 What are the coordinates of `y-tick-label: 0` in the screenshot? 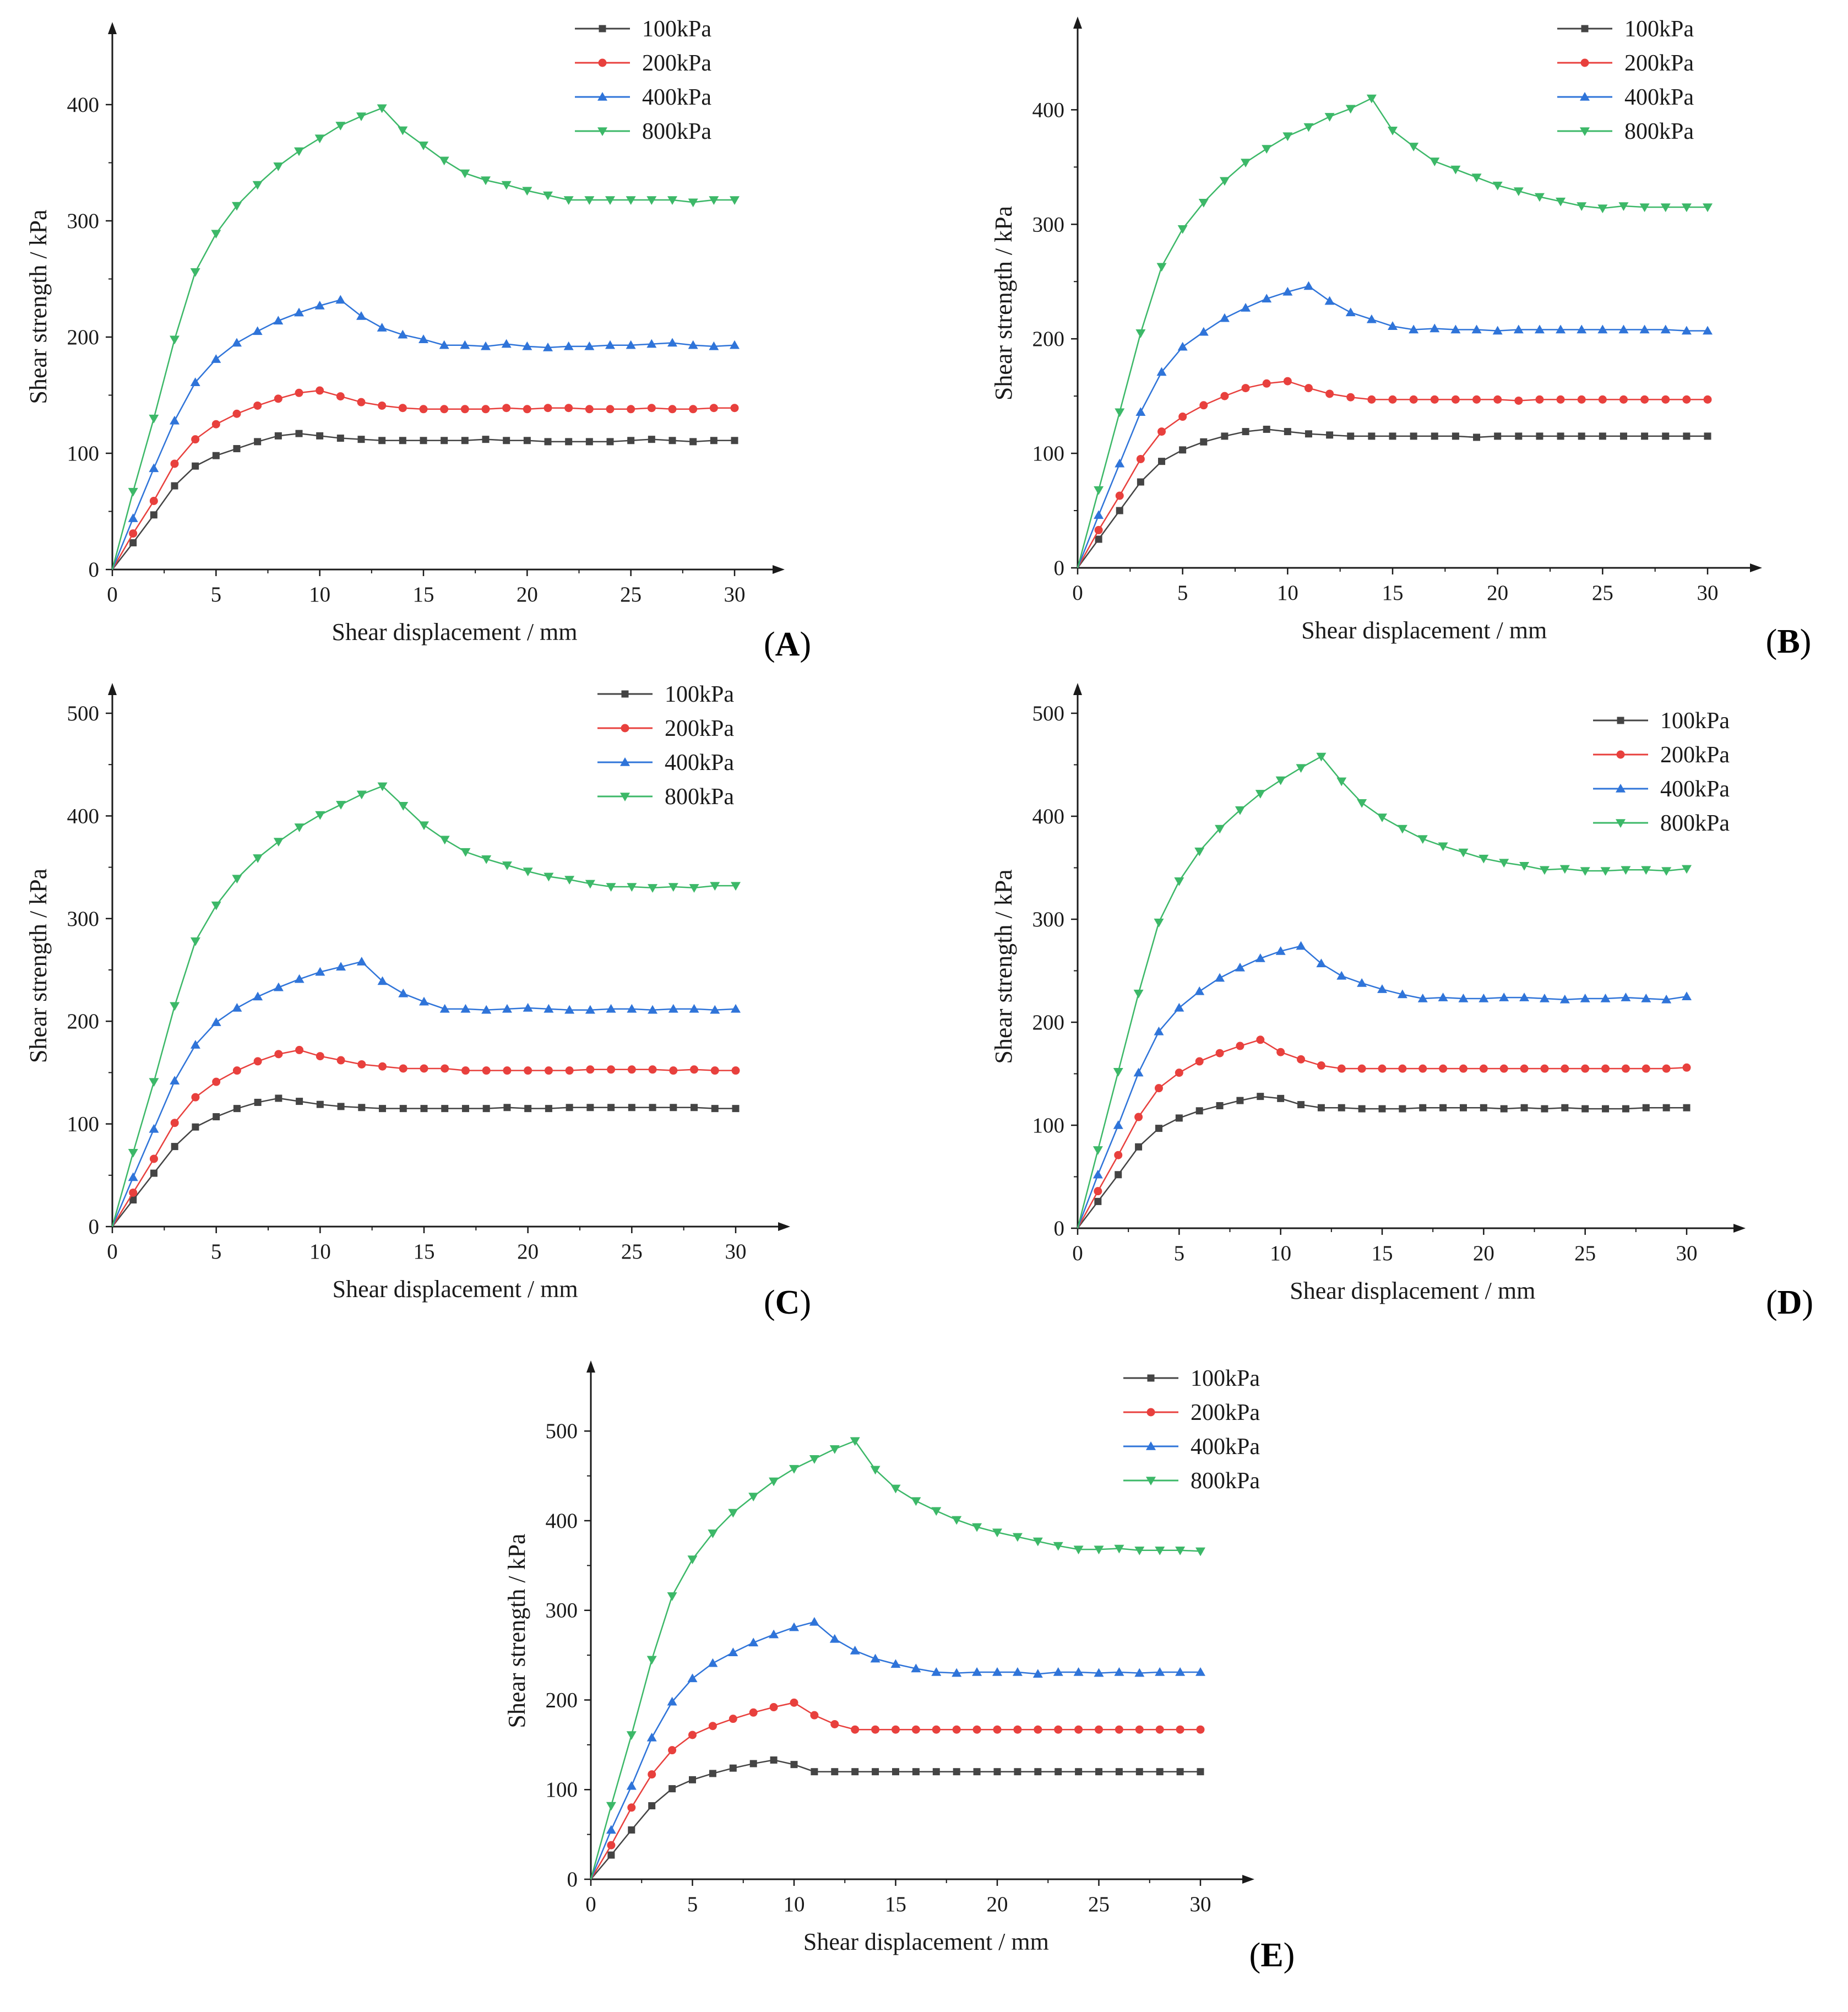 It's located at (572, 1880).